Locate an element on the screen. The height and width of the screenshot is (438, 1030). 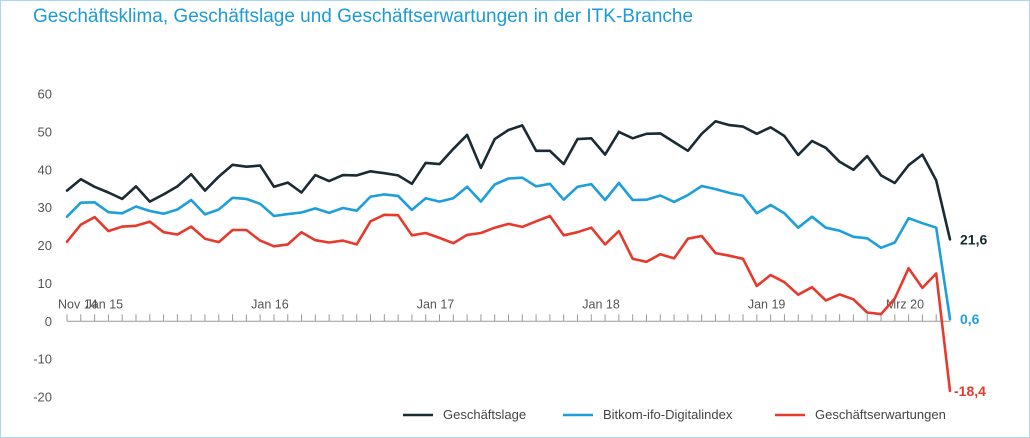
legend-item-1: Geschäftslage is located at coordinates (464, 414).